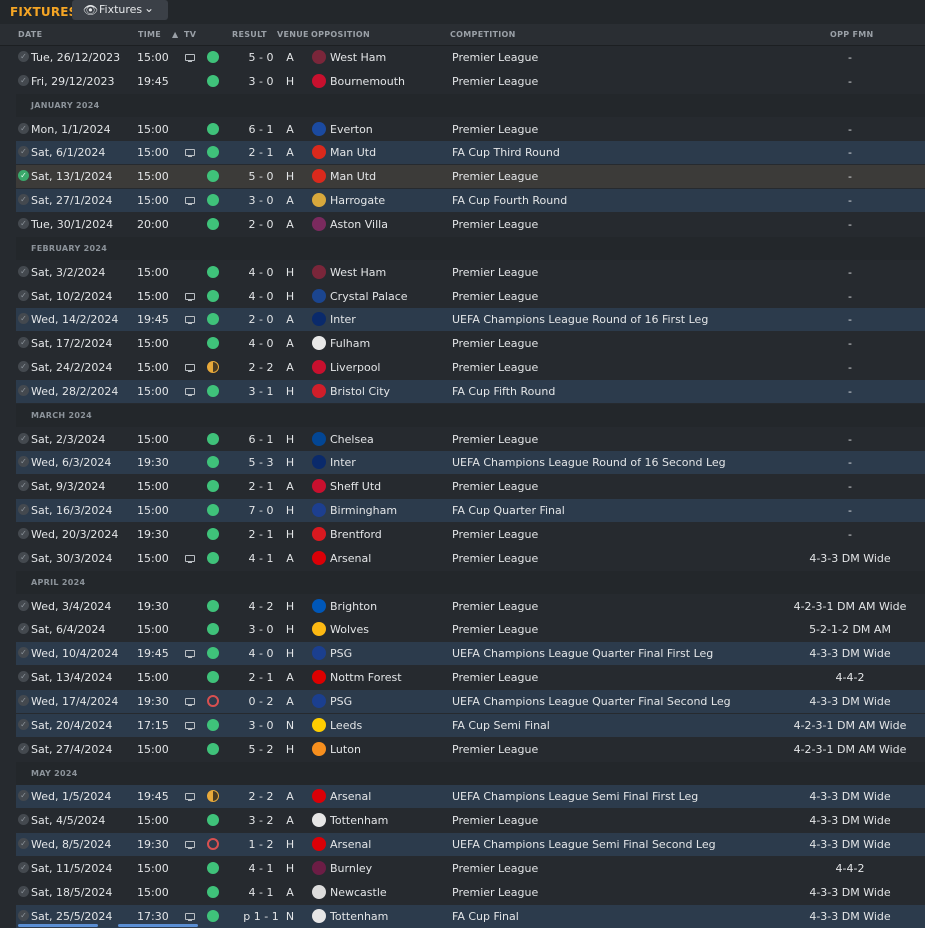  What do you see at coordinates (359, 224) in the screenshot?
I see `opposition-name: Aston Villa` at bounding box center [359, 224].